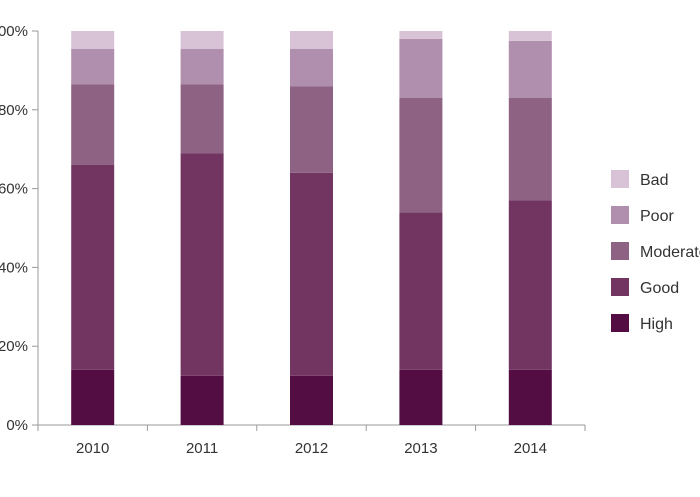 The height and width of the screenshot is (497, 700). I want to click on bar-segment-poor-2014, so click(530, 69).